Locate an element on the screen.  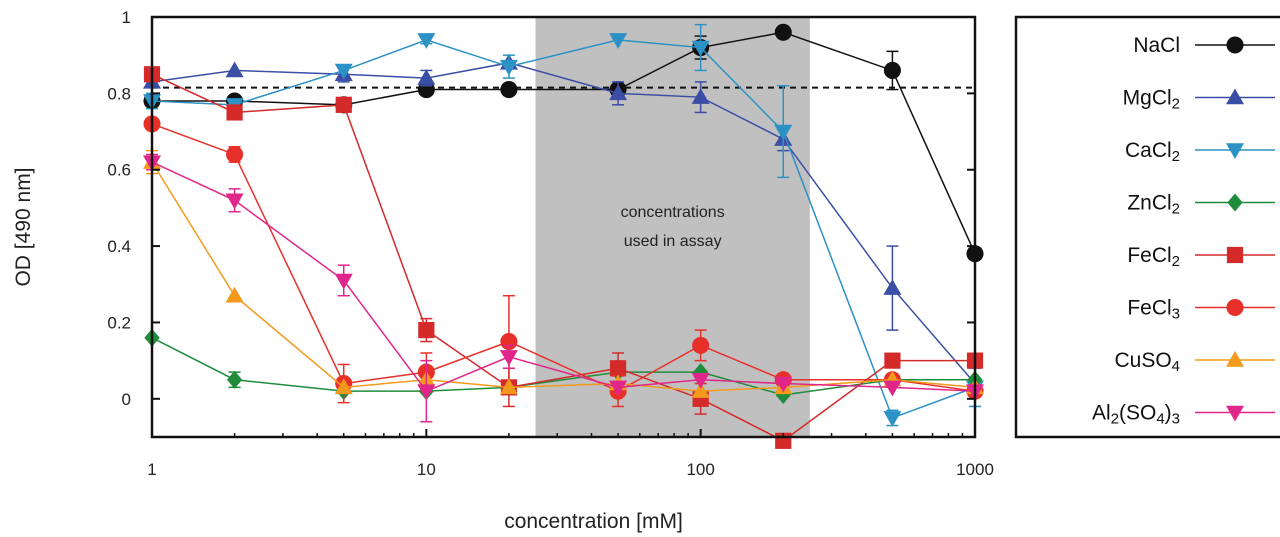
legend-item-FeCl2: FeCl2 is located at coordinates (1201, 257).